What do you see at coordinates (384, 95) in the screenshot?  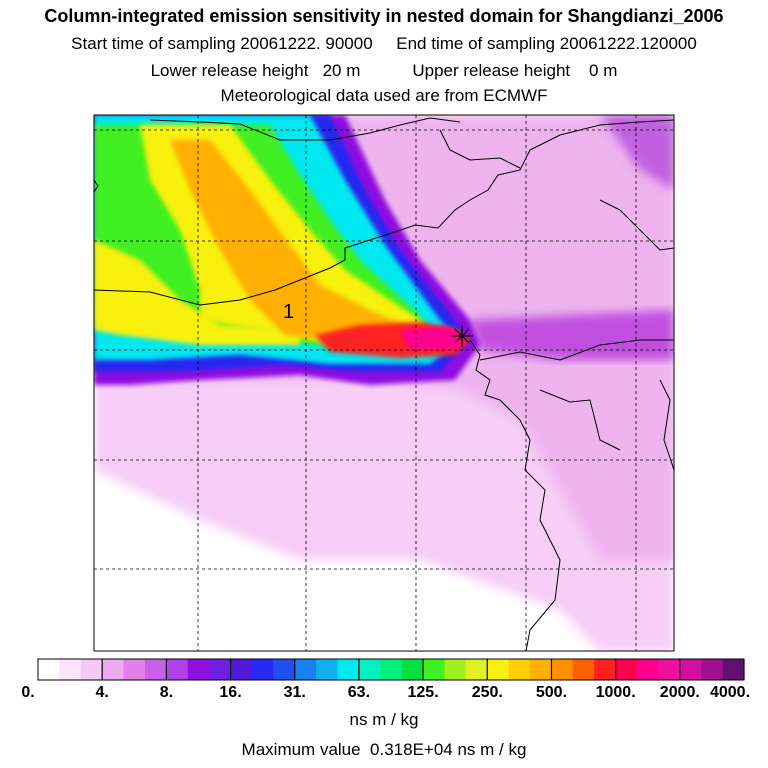 I see `met-data-source: Meteorological data used are from ECMWF` at bounding box center [384, 95].